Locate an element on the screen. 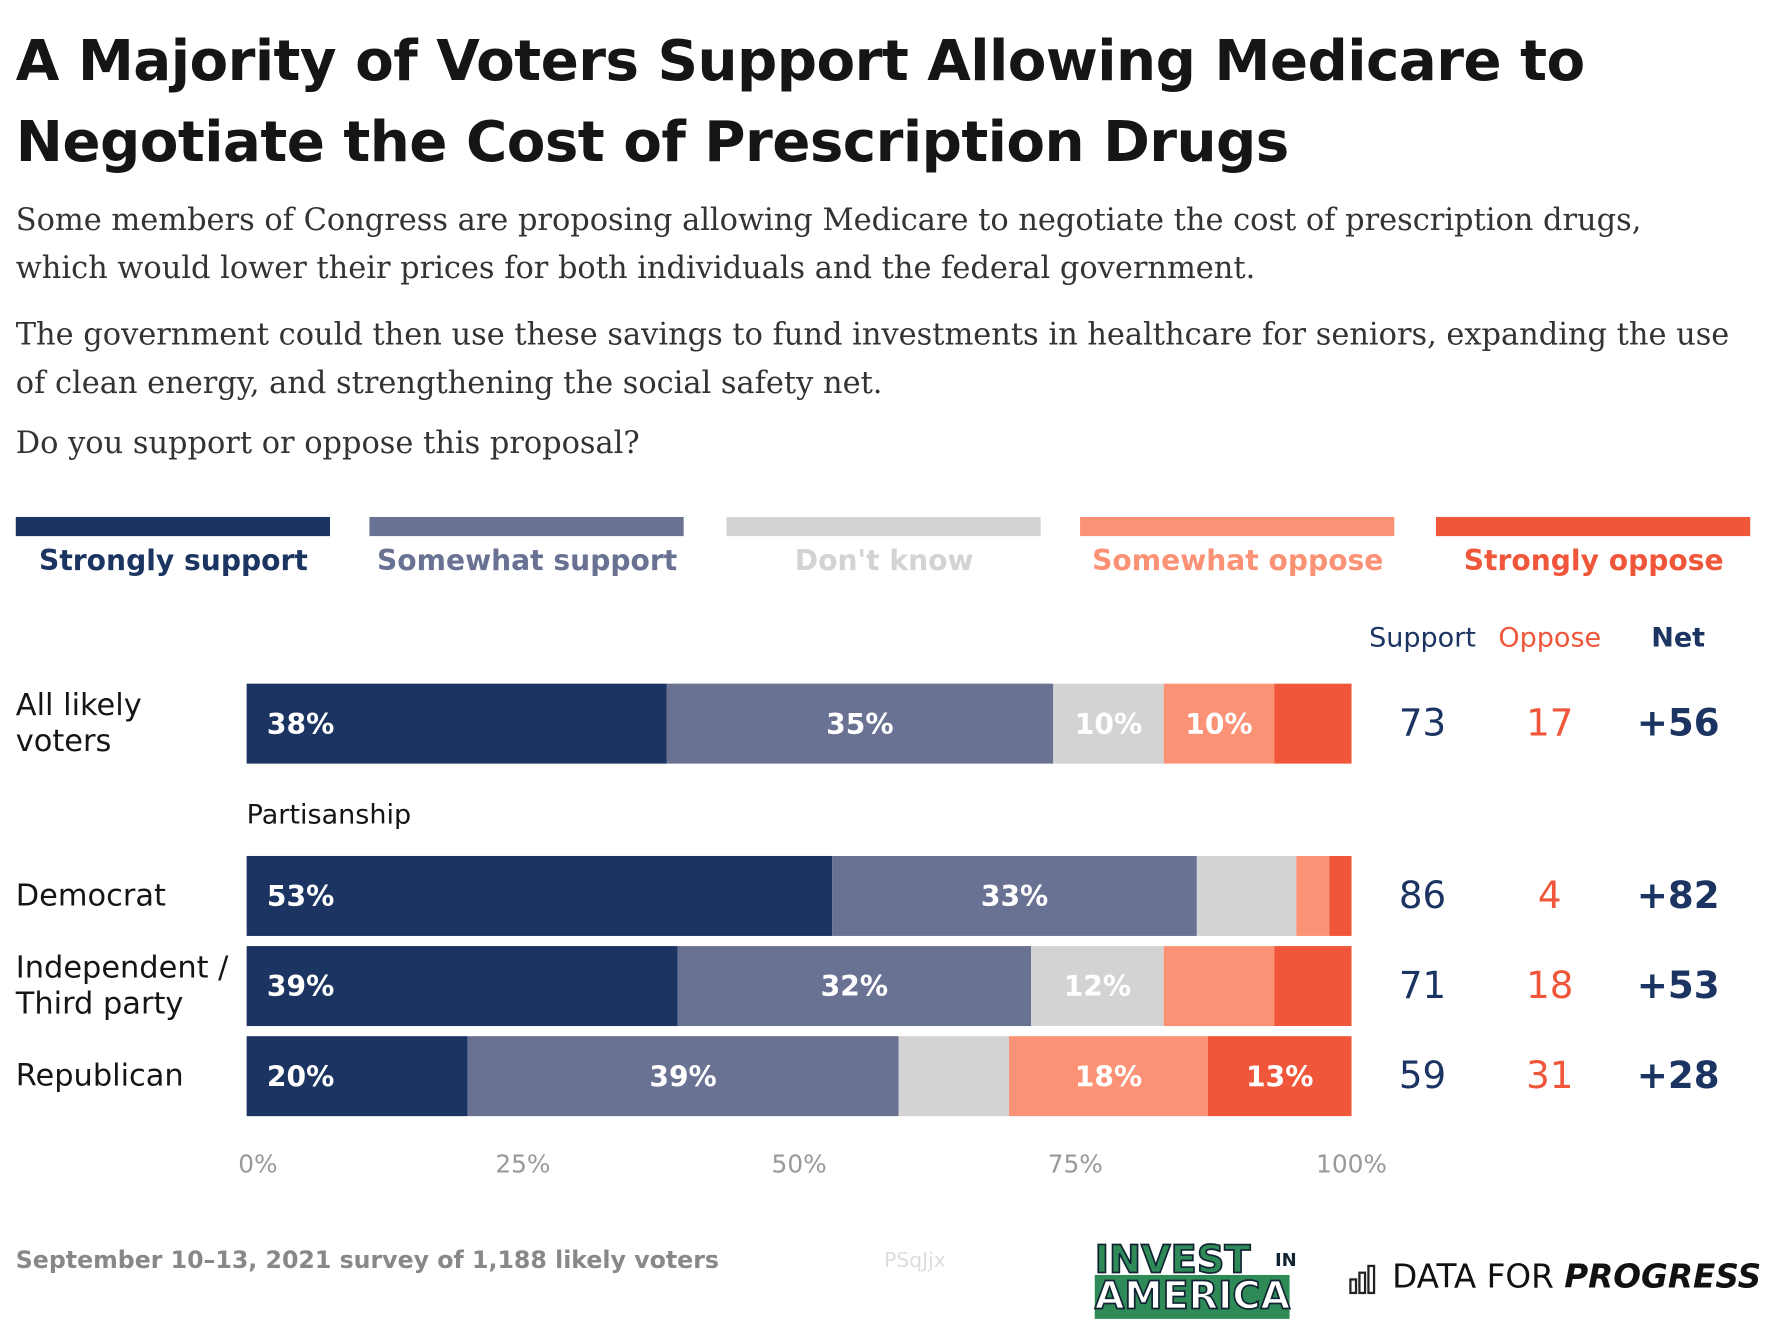  summary-header: Net is located at coordinates (1678, 637).